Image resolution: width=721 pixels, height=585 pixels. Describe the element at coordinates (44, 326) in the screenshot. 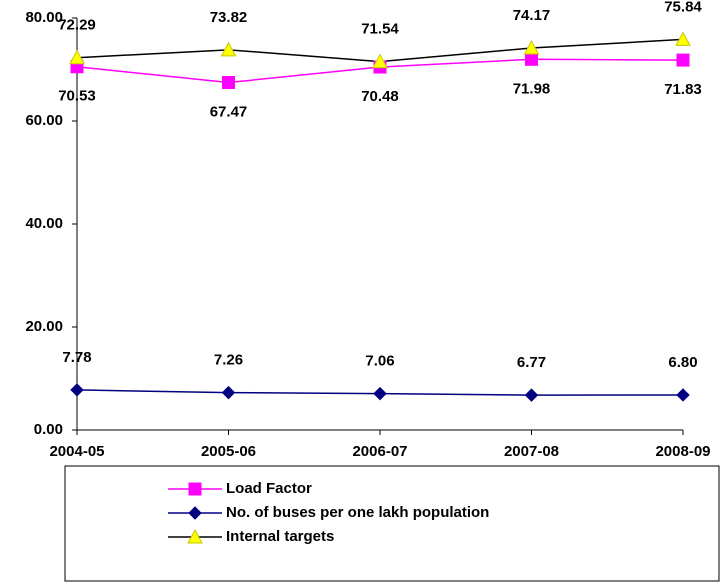

I see `y-tick-label: 20.00` at that location.